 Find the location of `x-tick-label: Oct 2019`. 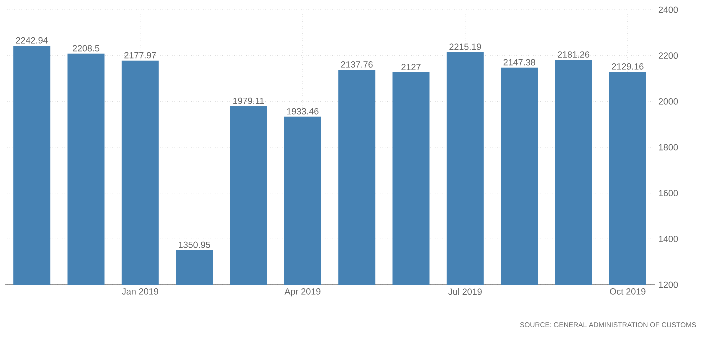

x-tick-label: Oct 2019 is located at coordinates (628, 291).